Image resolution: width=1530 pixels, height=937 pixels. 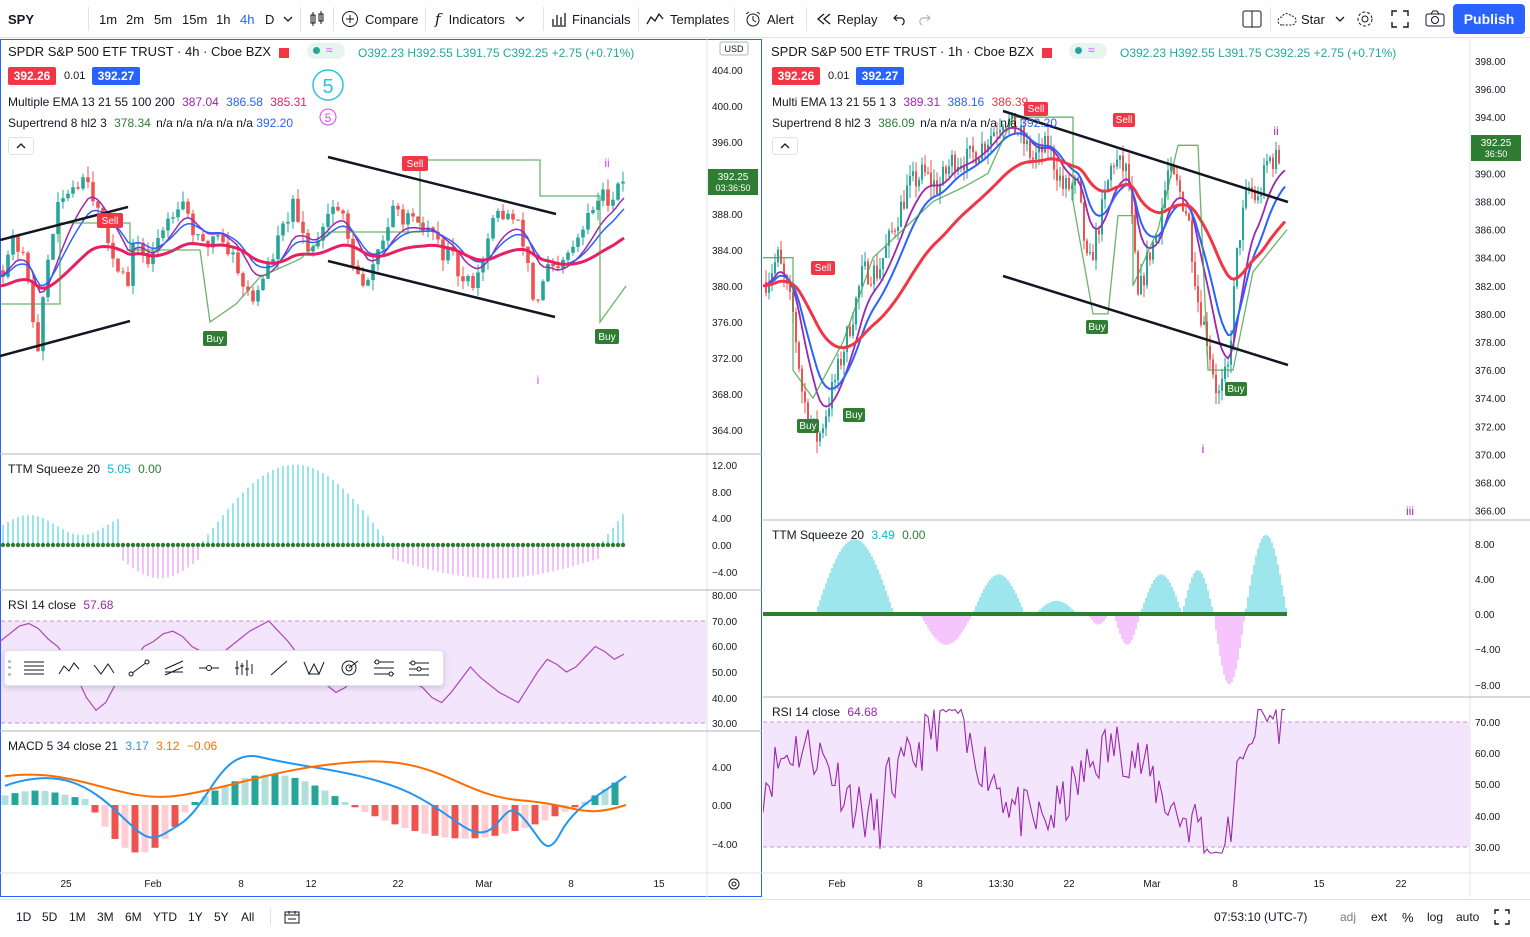 I want to click on layout-grid-icon, so click(x=1252, y=19).